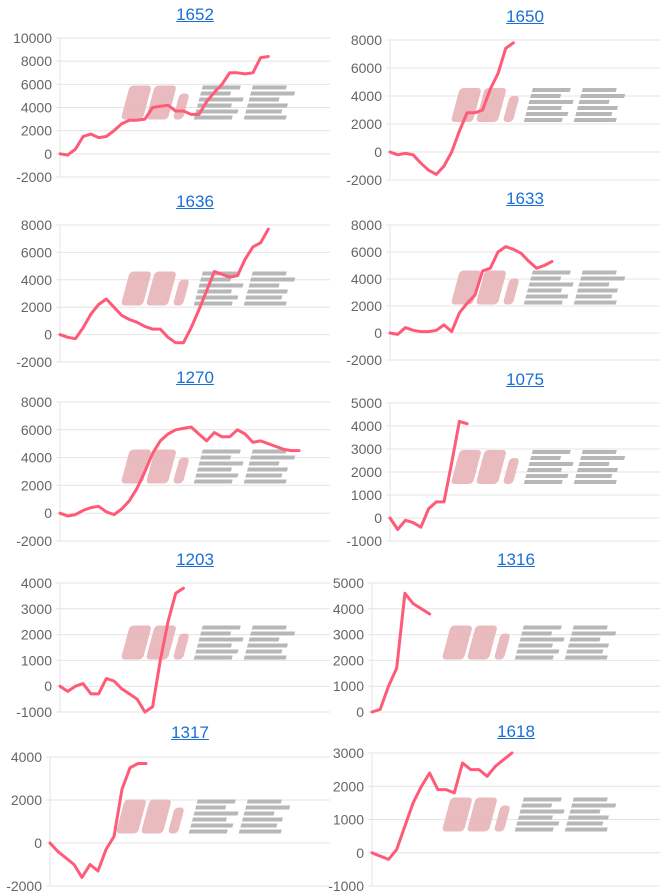 This screenshot has width=666, height=894. I want to click on chart-1618: 3000 2000 1000 0 -1000, so click(494, 819).